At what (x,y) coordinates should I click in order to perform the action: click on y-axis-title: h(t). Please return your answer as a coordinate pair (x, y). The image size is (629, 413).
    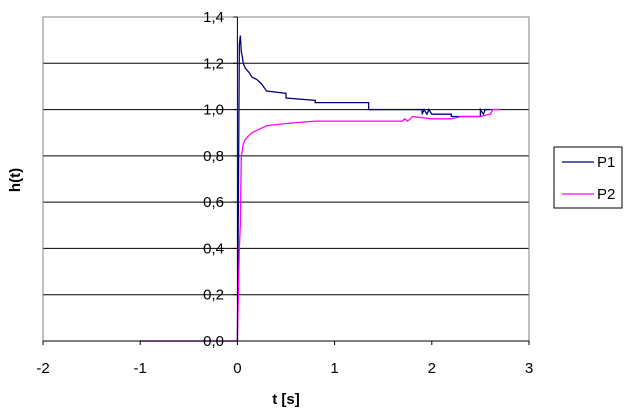
    Looking at the image, I should click on (15, 180).